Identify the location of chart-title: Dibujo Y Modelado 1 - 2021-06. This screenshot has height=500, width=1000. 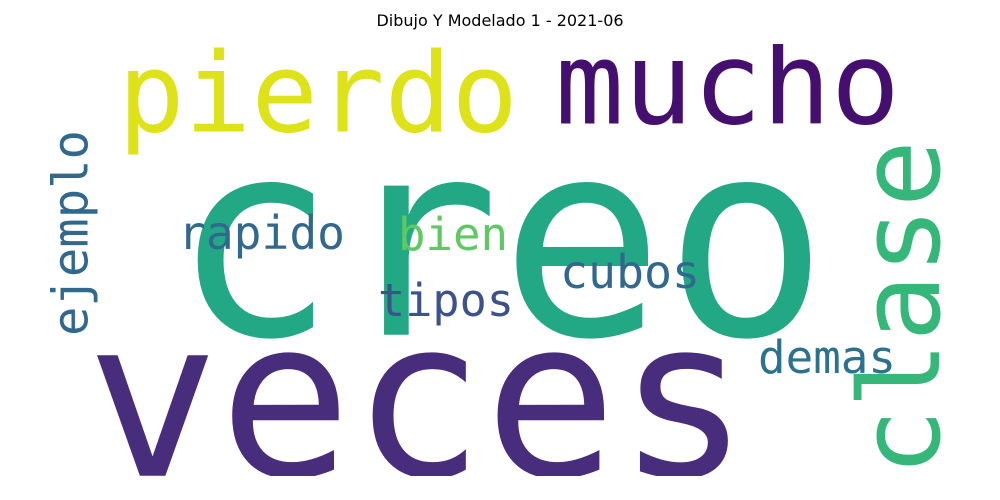
(500, 20).